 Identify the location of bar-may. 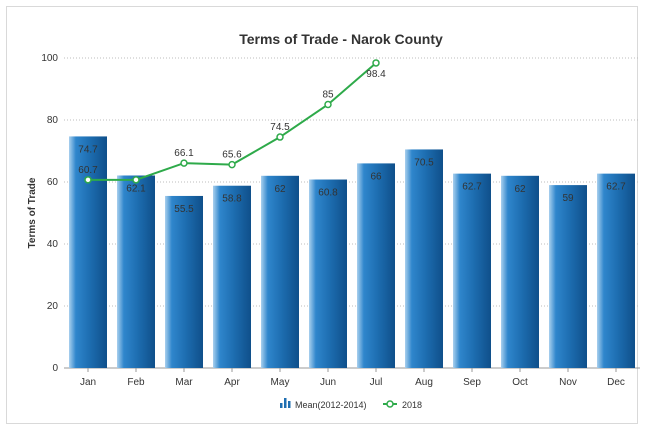
(280, 271).